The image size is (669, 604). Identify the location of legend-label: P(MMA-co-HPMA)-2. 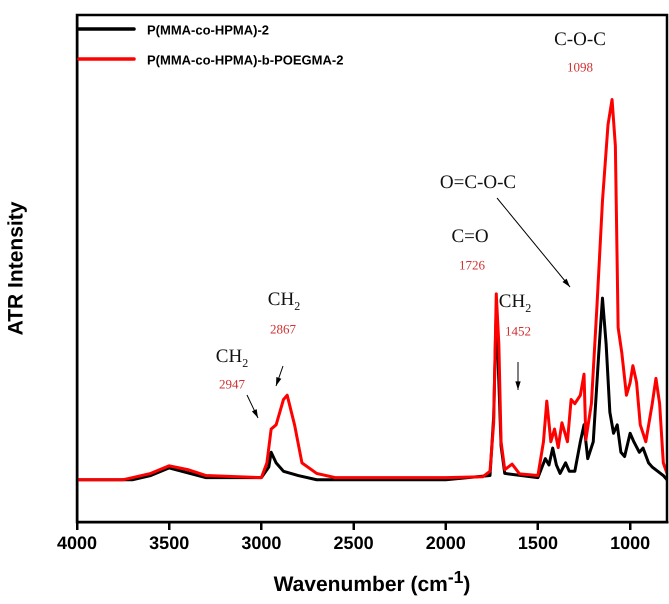
(208, 30).